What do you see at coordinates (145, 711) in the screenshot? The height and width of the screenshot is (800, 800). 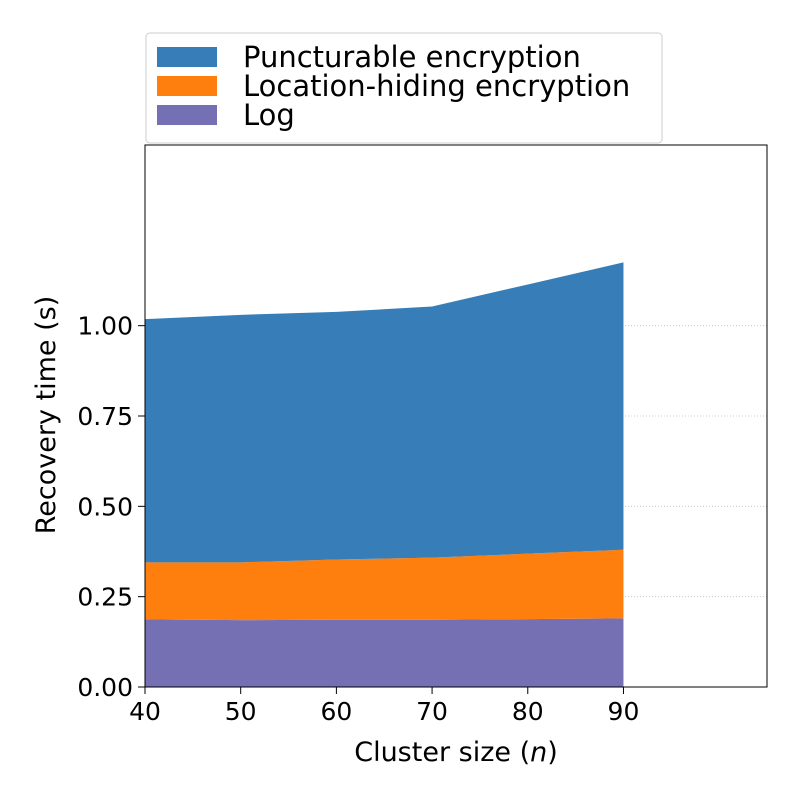 I see `x-tick-label: 40` at bounding box center [145, 711].